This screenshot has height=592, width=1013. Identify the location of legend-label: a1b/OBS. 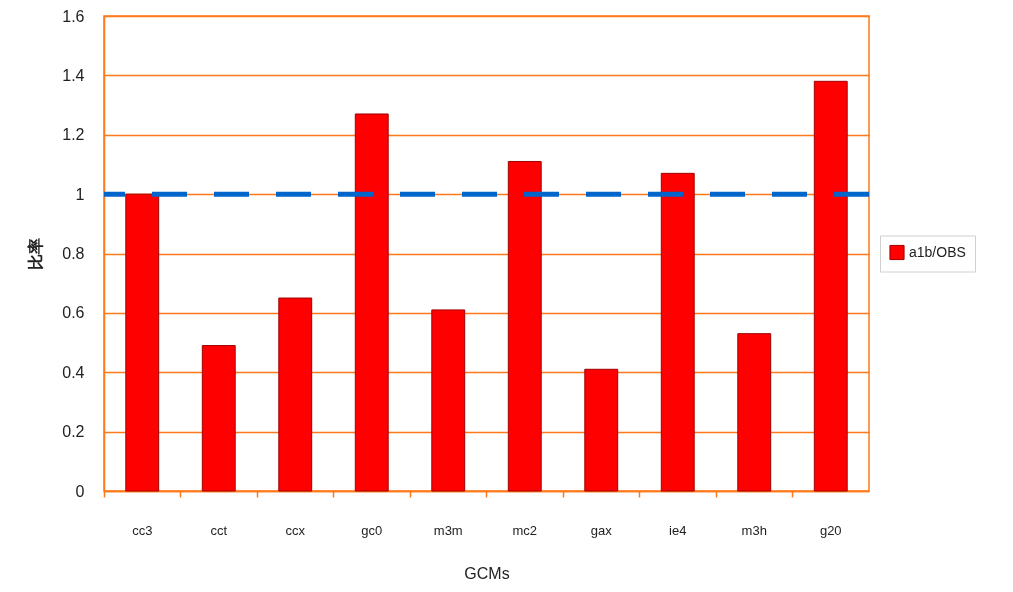
(937, 251).